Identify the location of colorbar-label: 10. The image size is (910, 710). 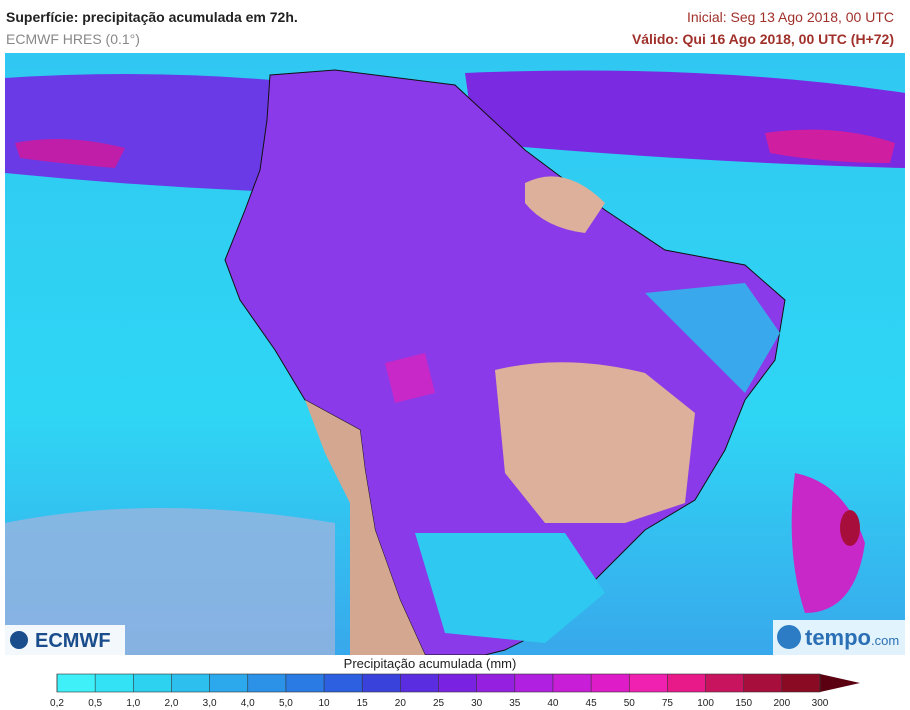
(324, 703).